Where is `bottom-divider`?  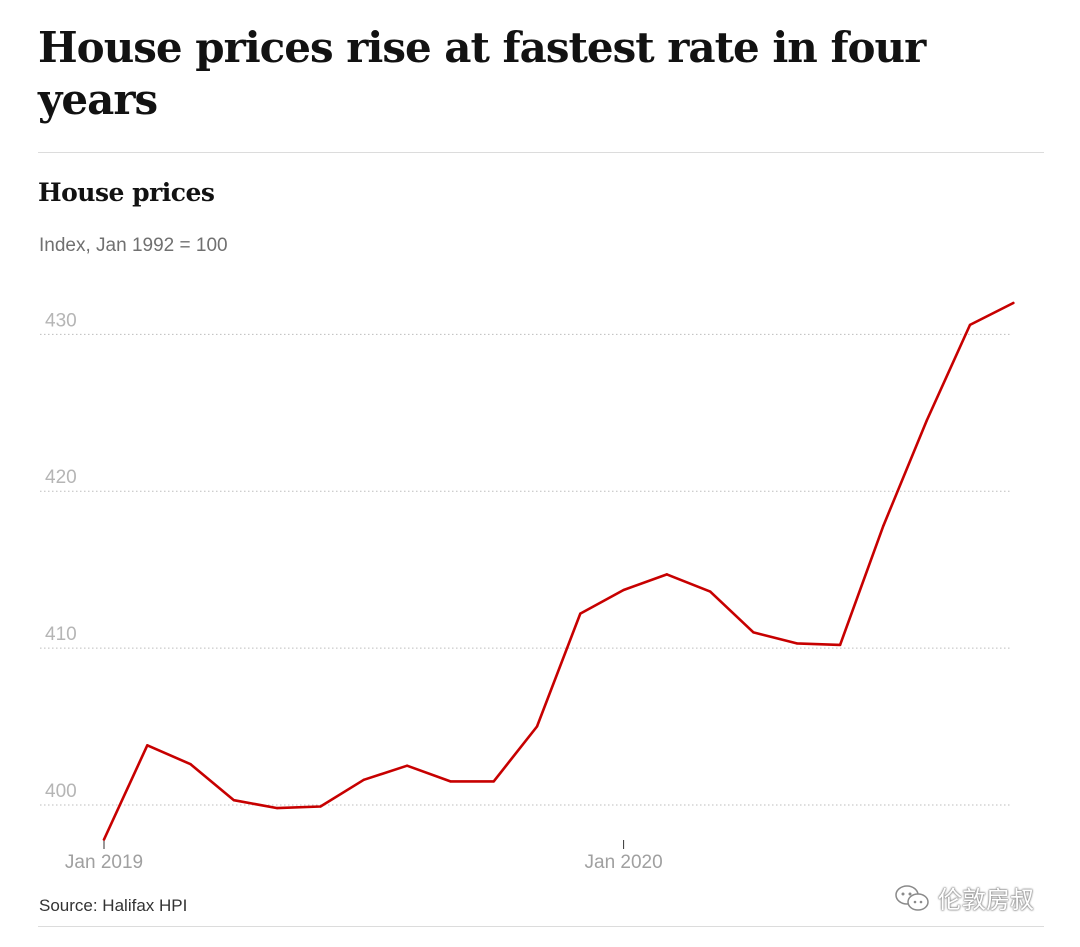 bottom-divider is located at coordinates (541, 926).